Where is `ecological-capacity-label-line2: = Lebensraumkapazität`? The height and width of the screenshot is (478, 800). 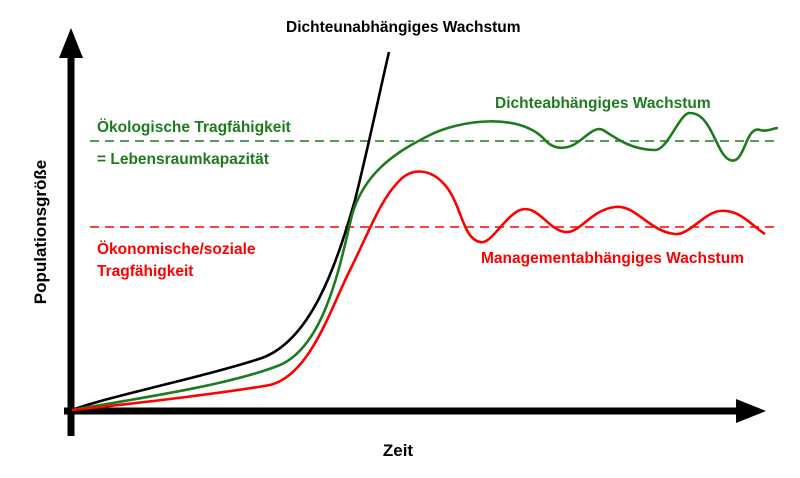 ecological-capacity-label-line2: = Lebensraumkapazität is located at coordinates (183, 159).